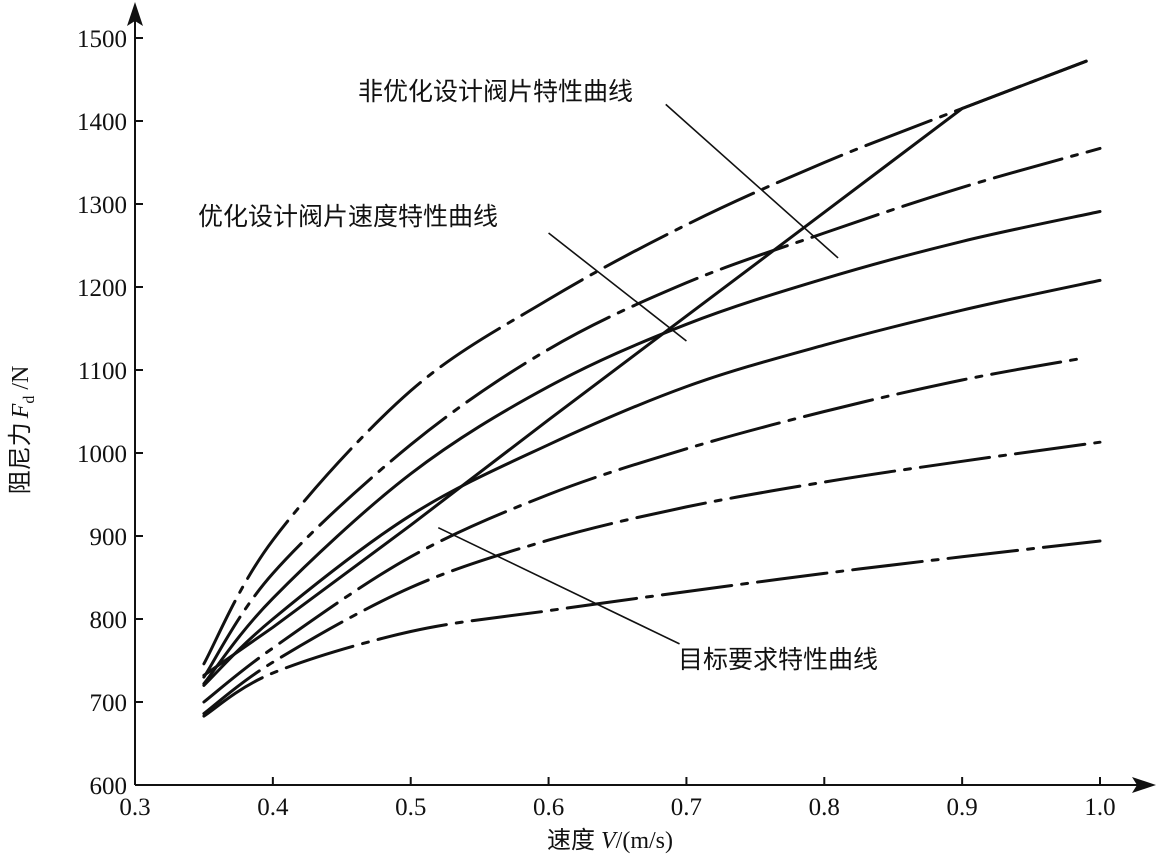 This screenshot has height=858, width=1160. What do you see at coordinates (109, 703) in the screenshot?
I see `y-tick-label: 700` at bounding box center [109, 703].